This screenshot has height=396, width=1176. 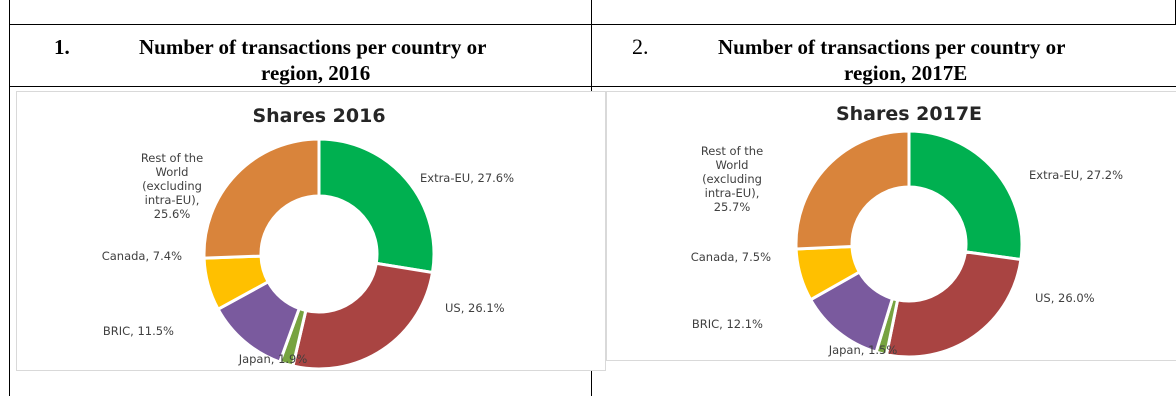 I want to click on data-label-extra-eu: Extra-EU, 27.2%, so click(x=1076, y=175).